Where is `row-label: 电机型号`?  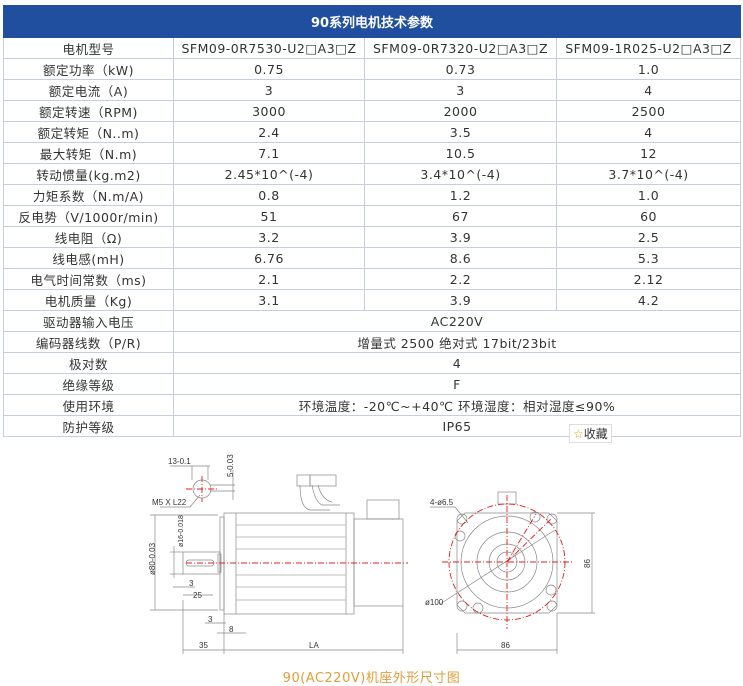
row-label: 电机型号 is located at coordinates (88, 48).